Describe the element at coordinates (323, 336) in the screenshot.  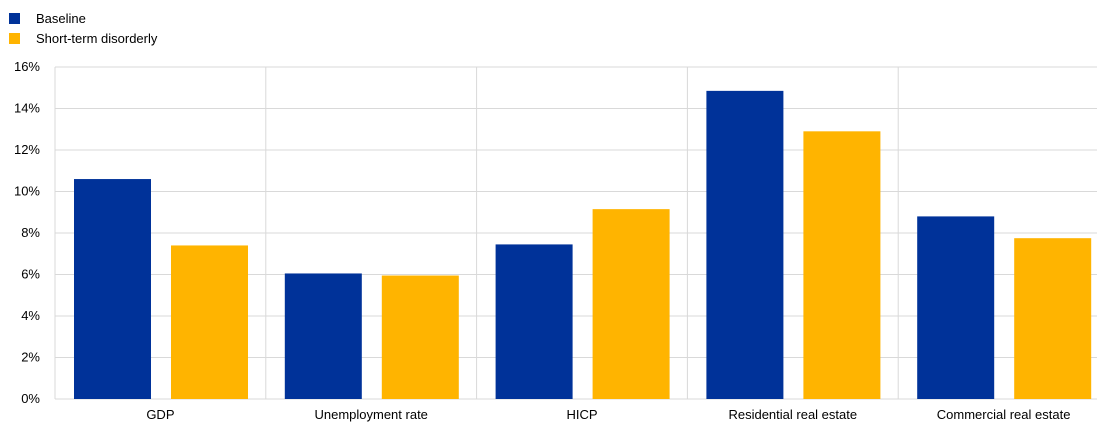
I see `bar-baseline-unemployment-rate` at that location.